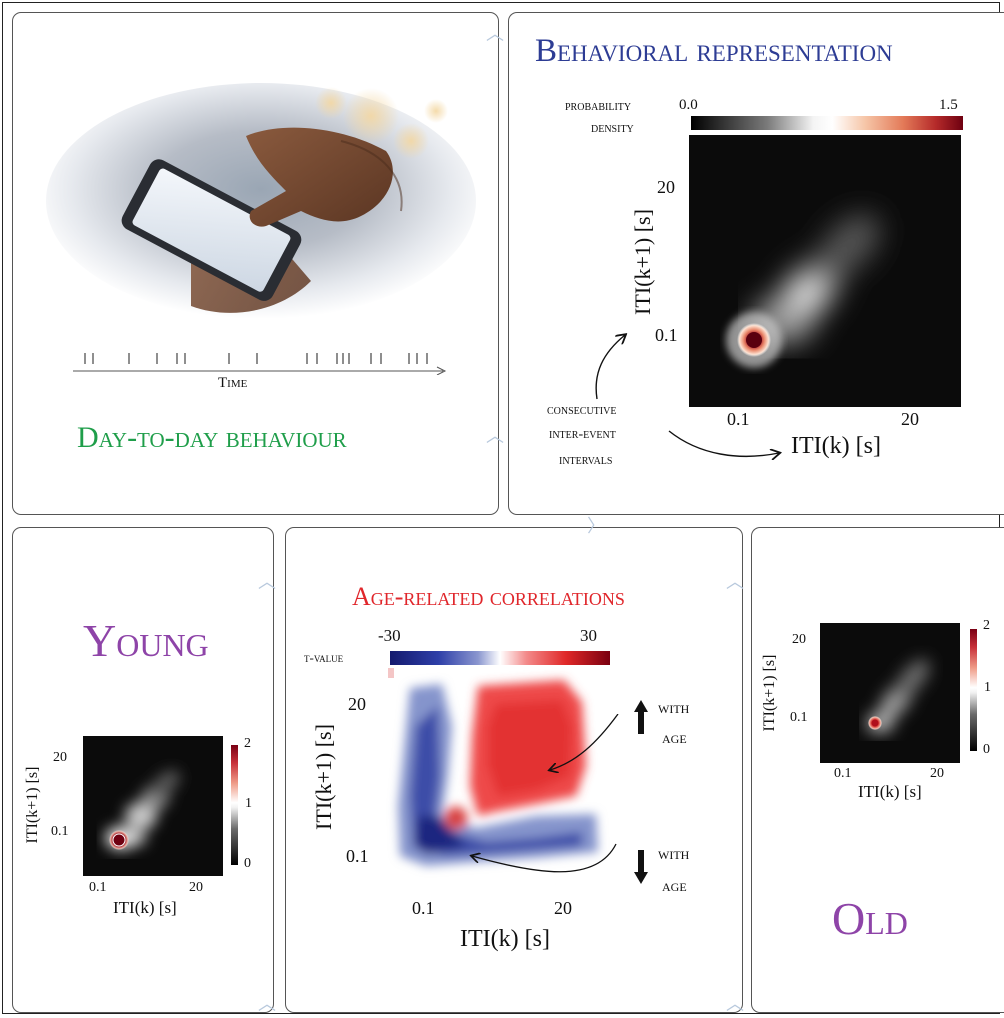  I want to click on down-with-label: with, so click(674, 853).